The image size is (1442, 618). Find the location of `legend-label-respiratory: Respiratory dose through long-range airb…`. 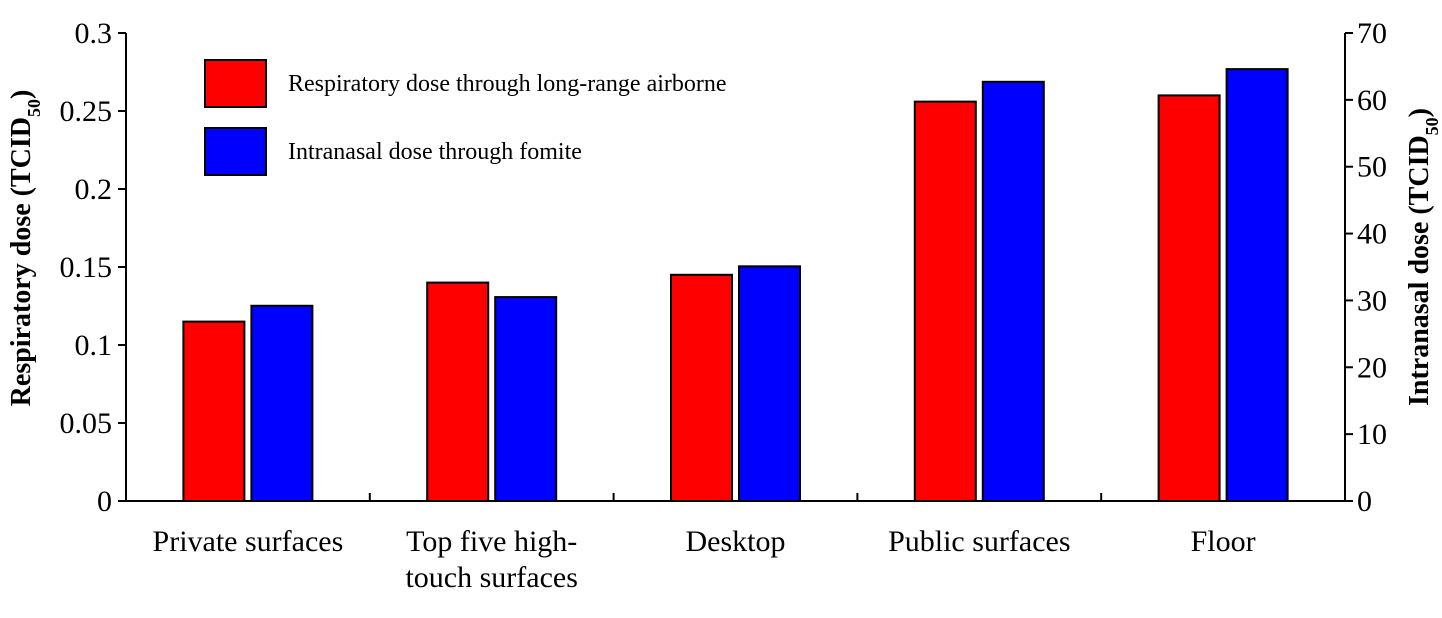

legend-label-respiratory: Respiratory dose through long-range airb… is located at coordinates (507, 84).